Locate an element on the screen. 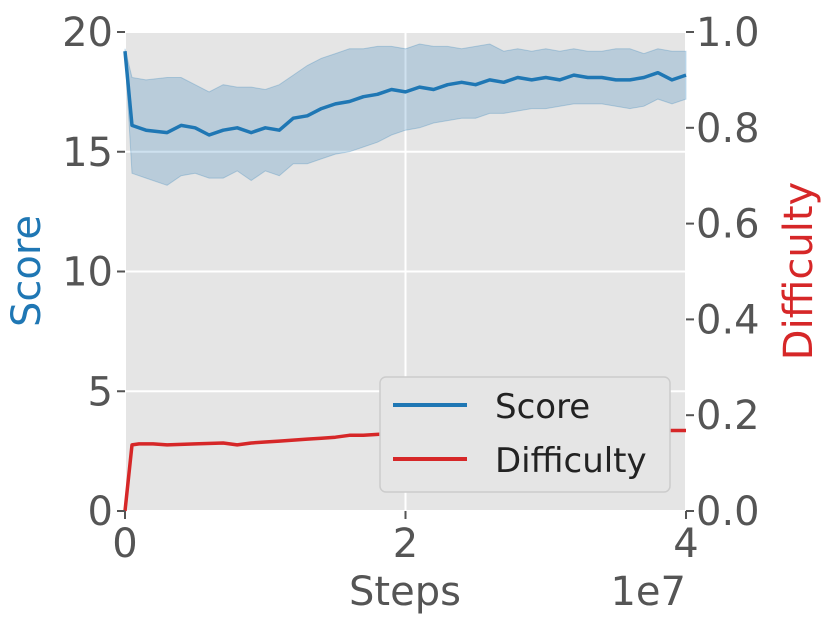  legend-difficulty-label: Difficulty is located at coordinates (571, 461).